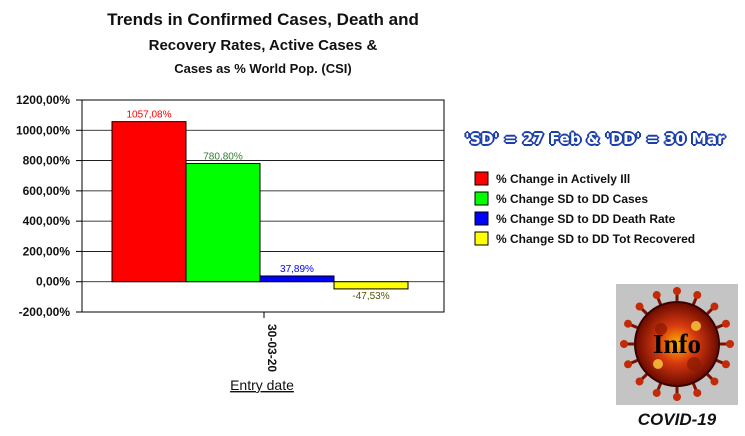 The image size is (745, 436). Describe the element at coordinates (148, 115) in the screenshot. I see `data-label: 1057,08%` at that location.